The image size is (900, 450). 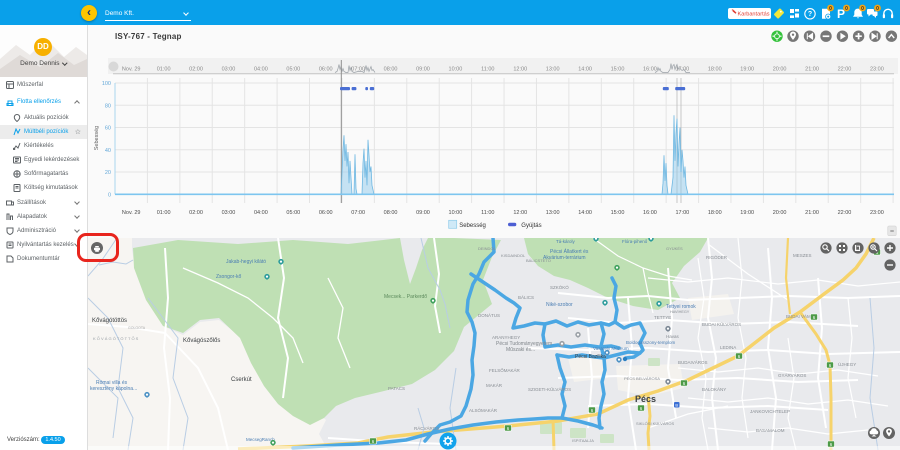 I want to click on svg-text: Tettyei romok, so click(x=681, y=307).